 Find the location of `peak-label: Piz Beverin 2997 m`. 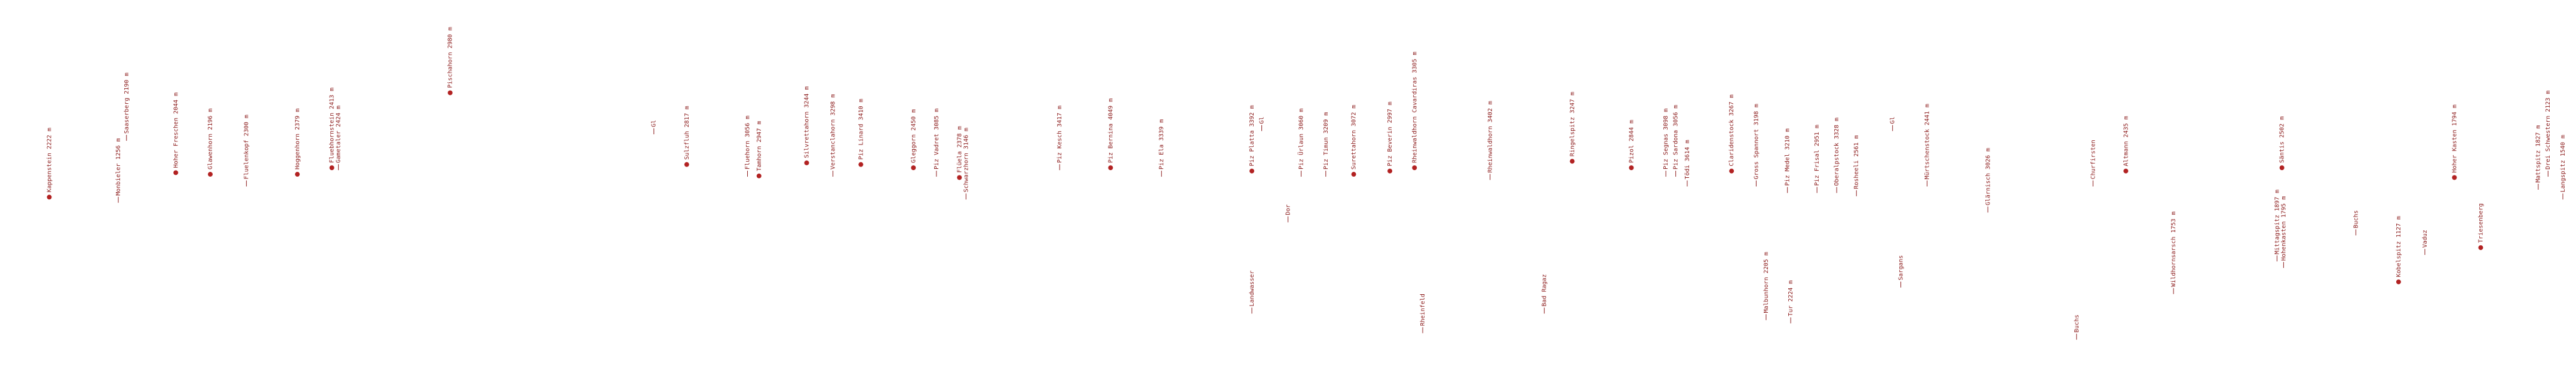

peak-label: Piz Beverin 2997 m is located at coordinates (1390, 133).